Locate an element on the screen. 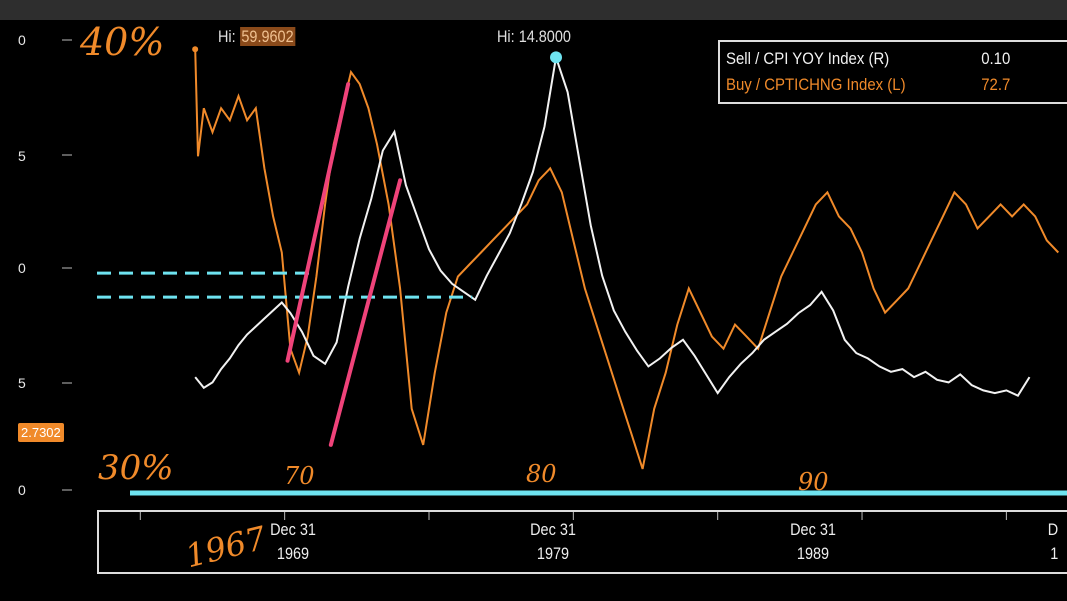 The width and height of the screenshot is (1067, 601). annotation-mark: 80 is located at coordinates (541, 474).